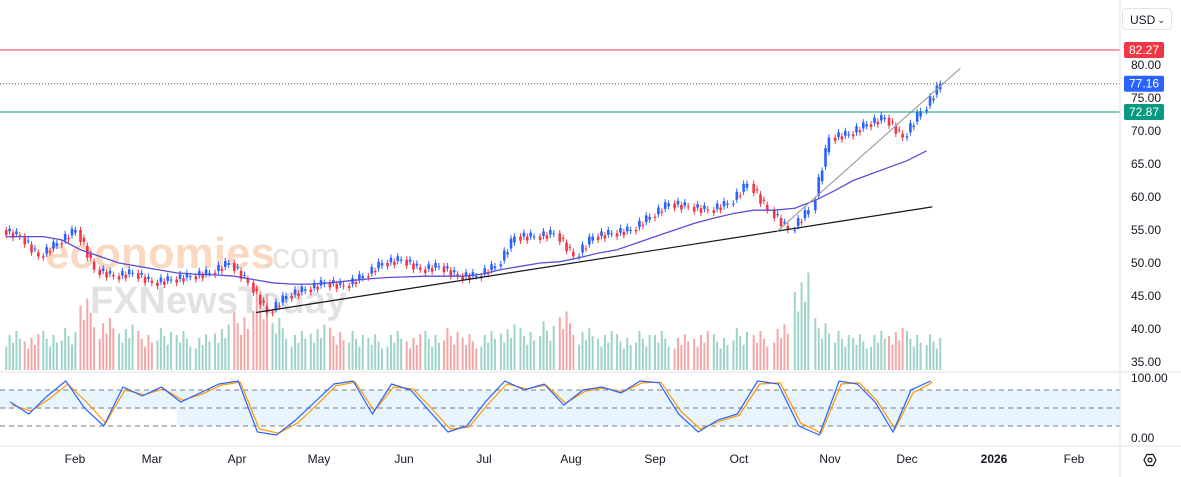  Describe the element at coordinates (1144, 84) in the screenshot. I see `price-label: 77.16` at that location.